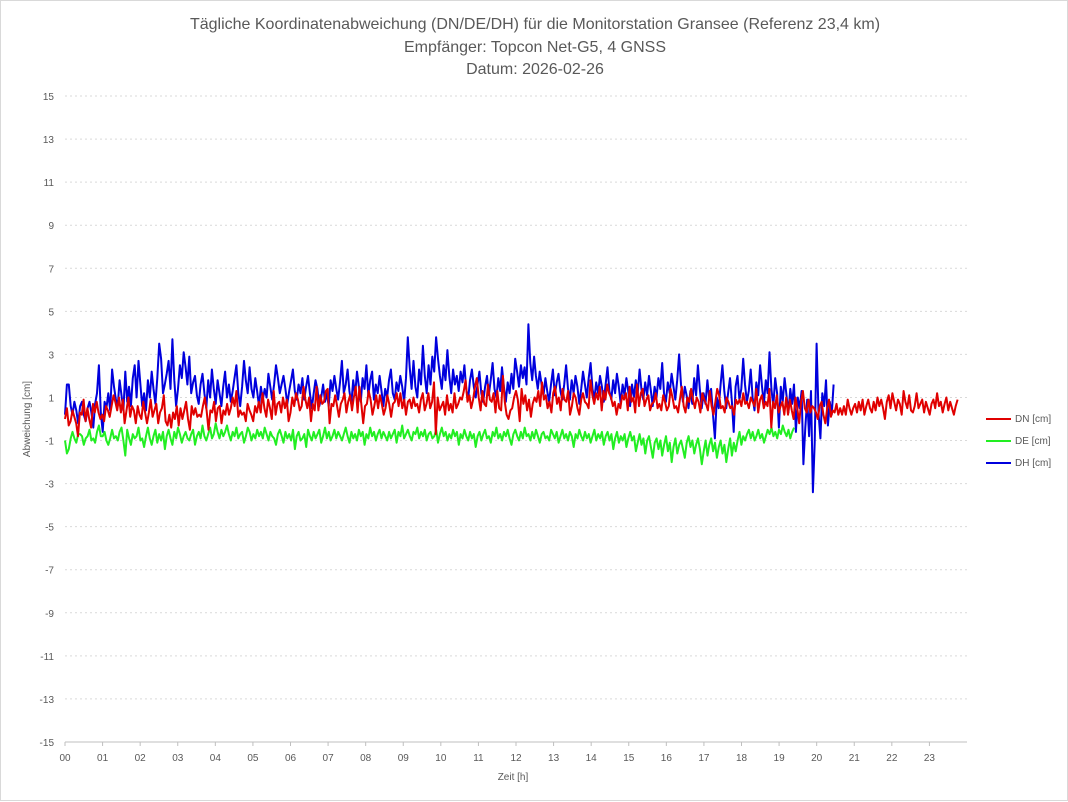  I want to click on x-tick-label: 17, so click(704, 758).